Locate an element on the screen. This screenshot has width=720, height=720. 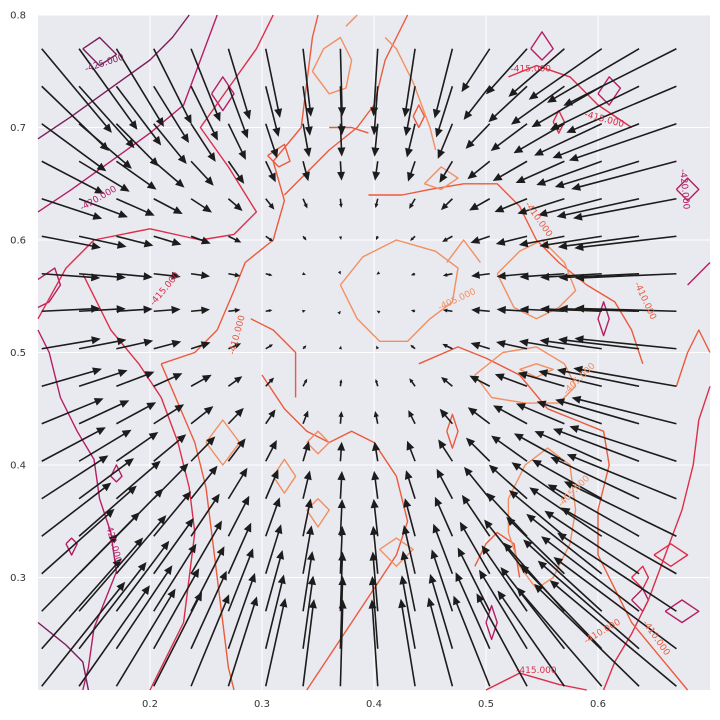
contour-label: -415.000 is located at coordinates (536, 671).